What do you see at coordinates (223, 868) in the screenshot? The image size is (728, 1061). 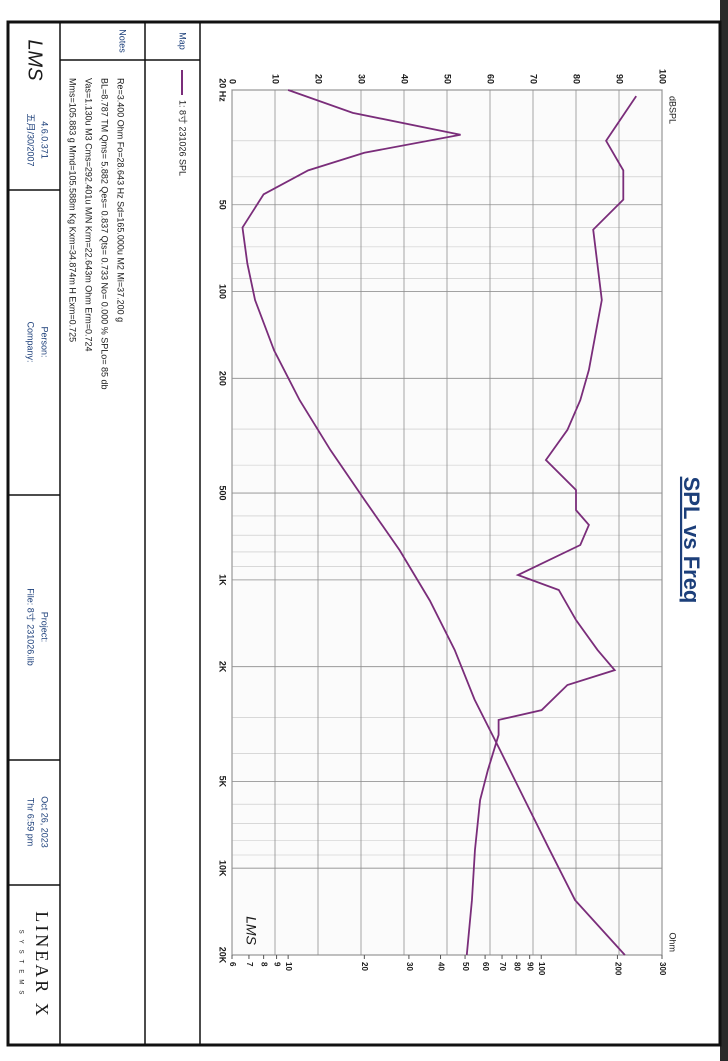 I see `x-tick-label: 10K` at bounding box center [223, 868].